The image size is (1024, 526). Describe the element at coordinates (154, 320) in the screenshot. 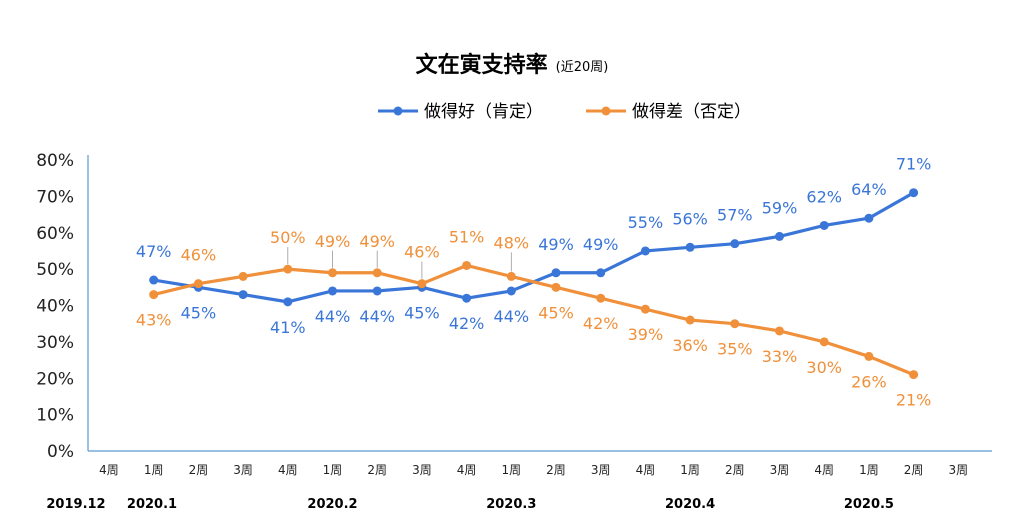

I see `data-label: 43%` at that location.